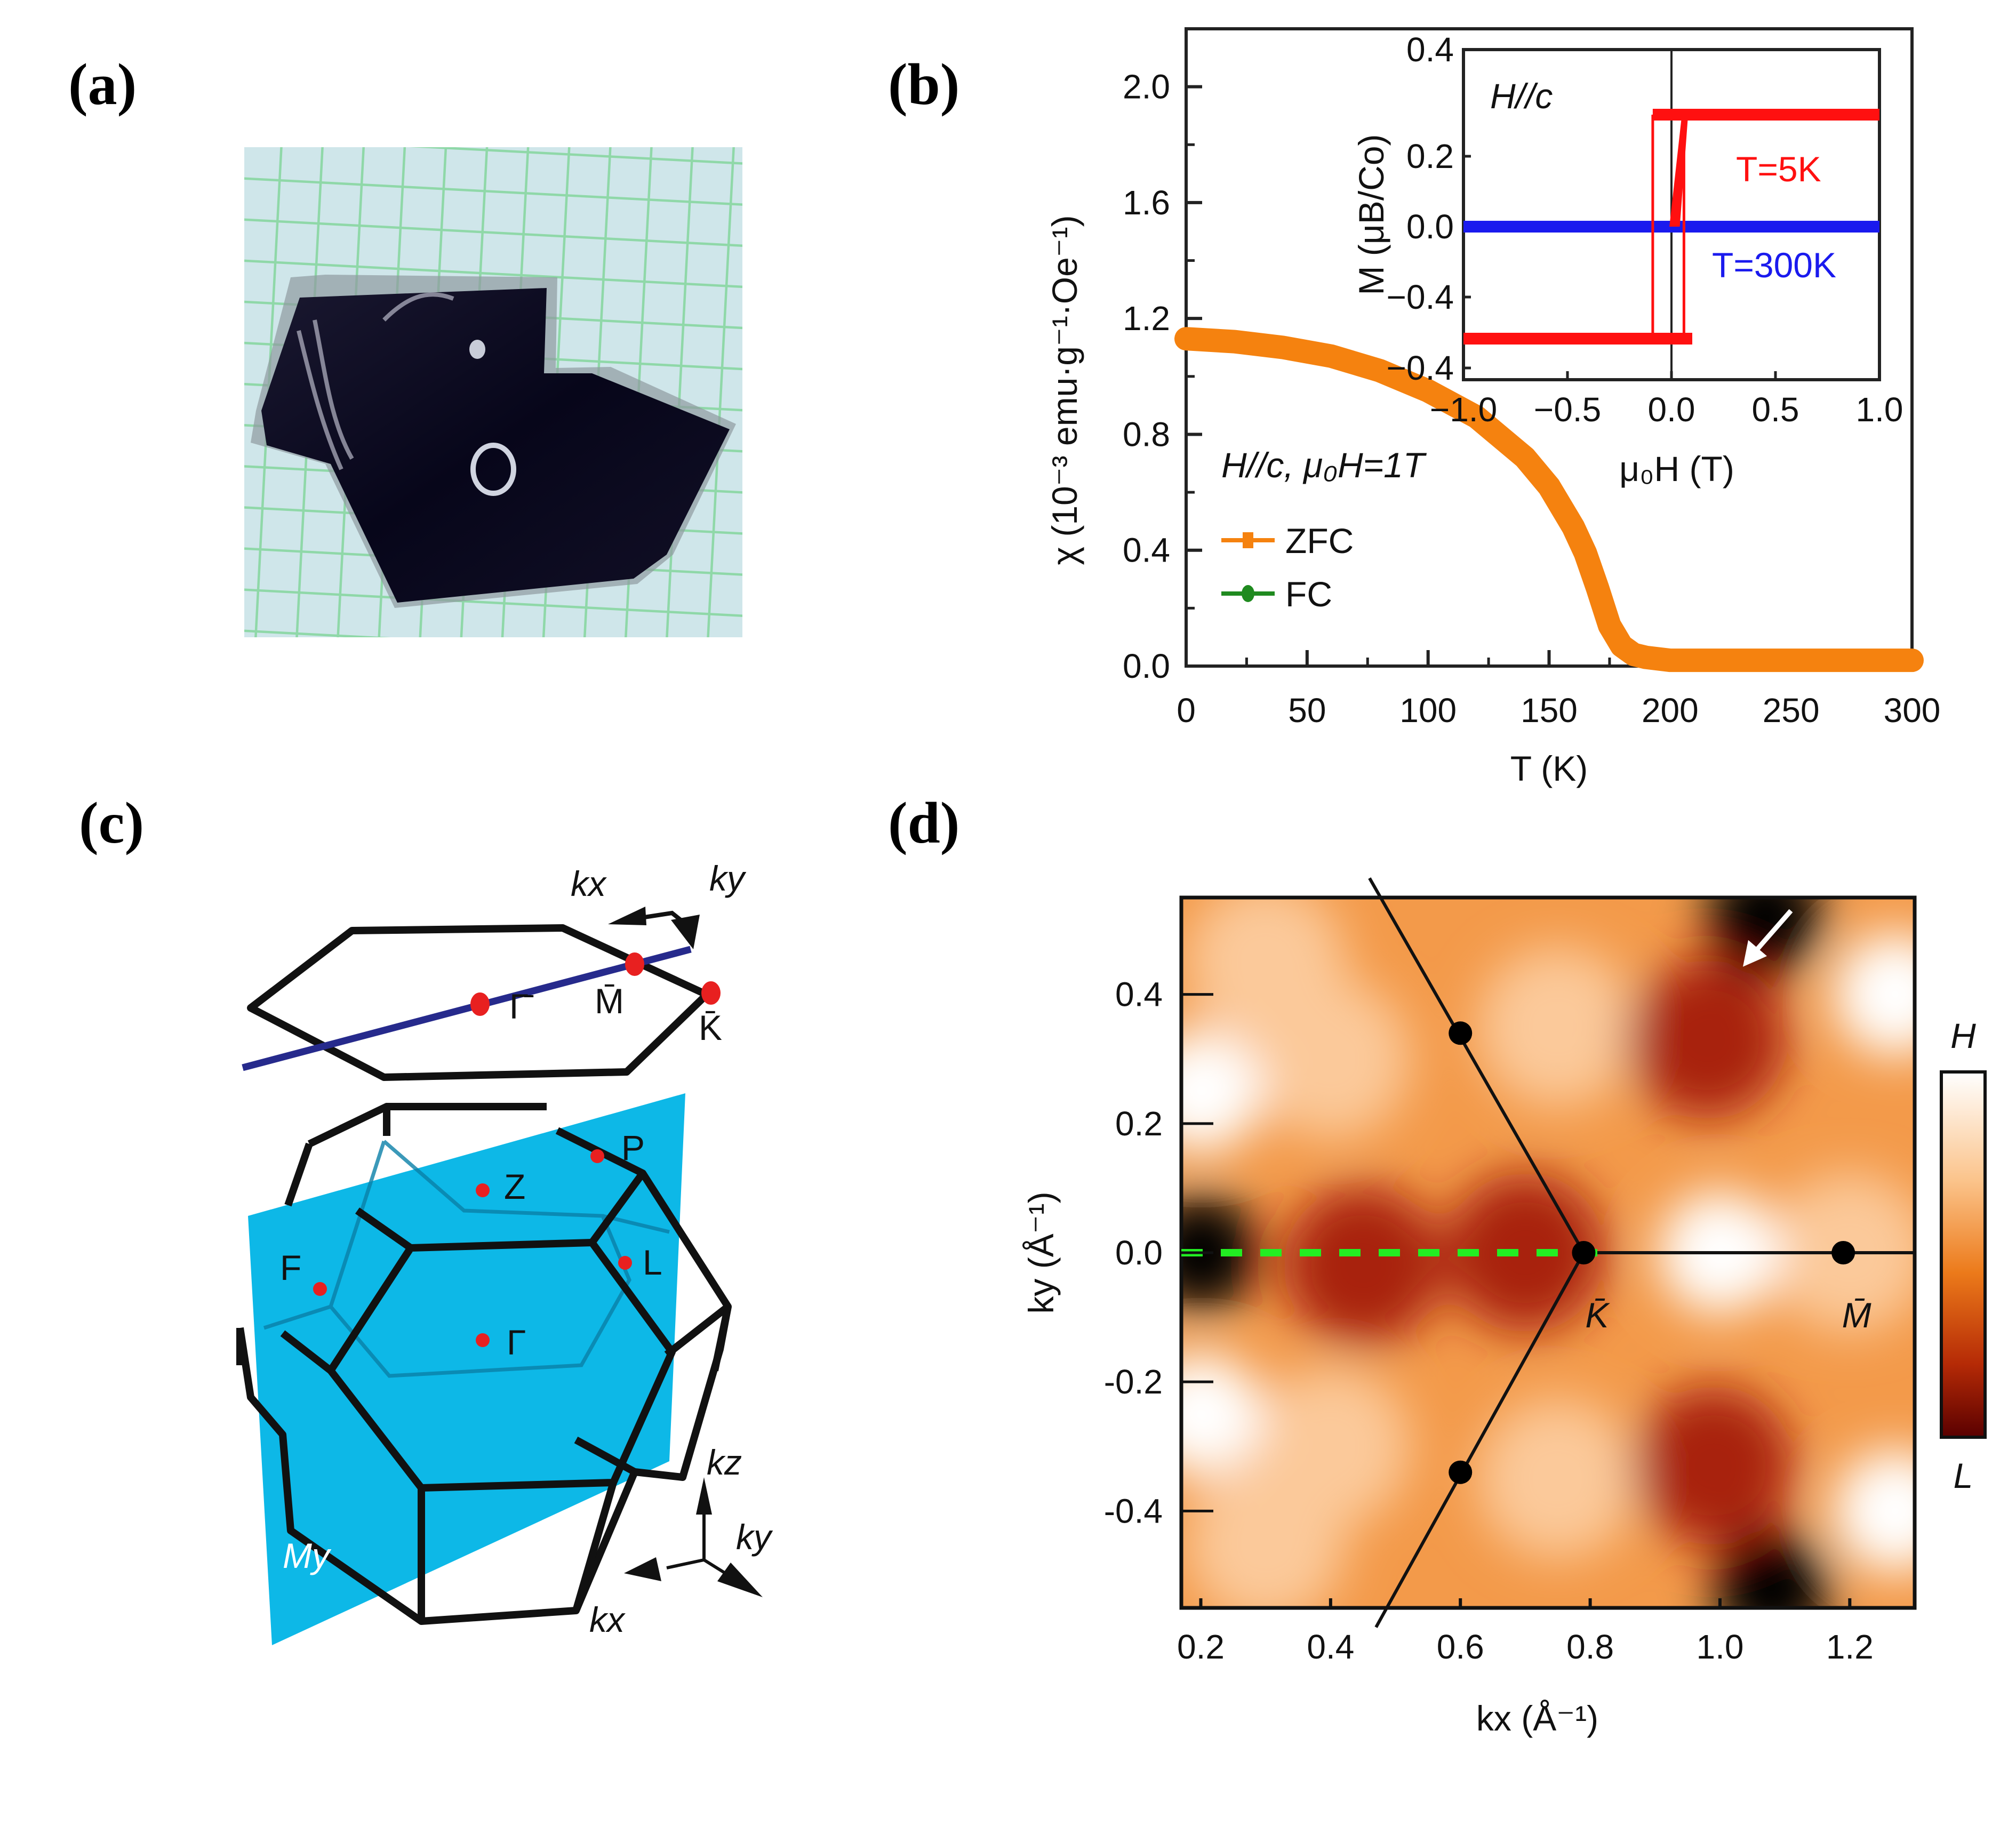 The width and height of the screenshot is (2016, 1826). What do you see at coordinates (1430, 50) in the screenshot?
I see `inset-y-tick-label: 0.4` at bounding box center [1430, 50].